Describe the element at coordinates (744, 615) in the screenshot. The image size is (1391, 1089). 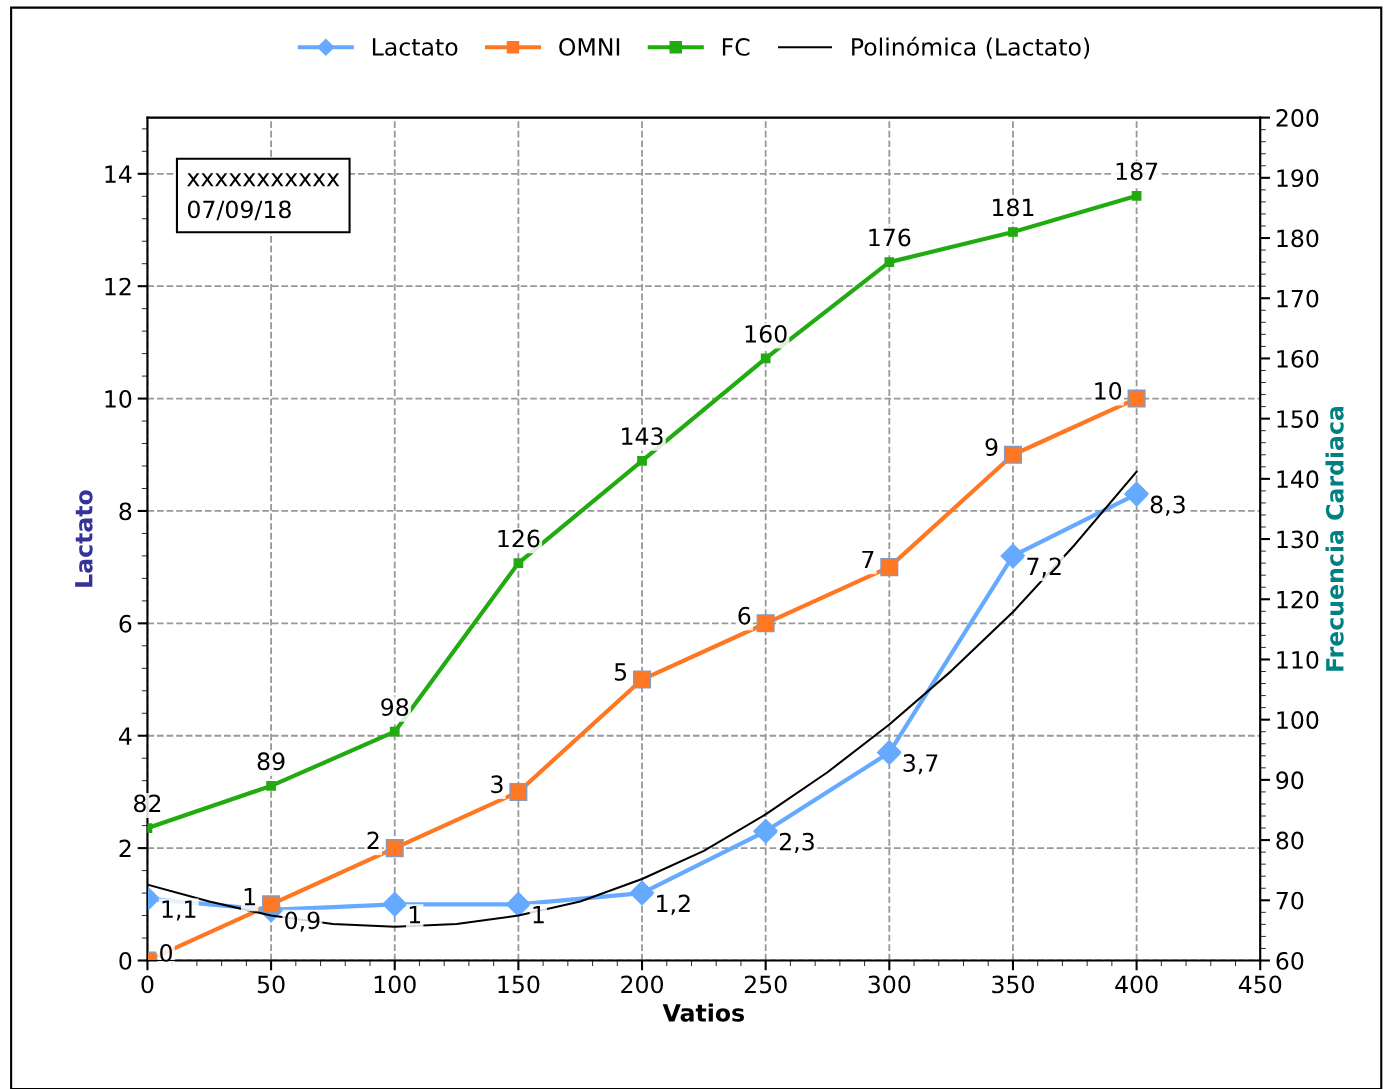
I see `data-label: 6` at that location.